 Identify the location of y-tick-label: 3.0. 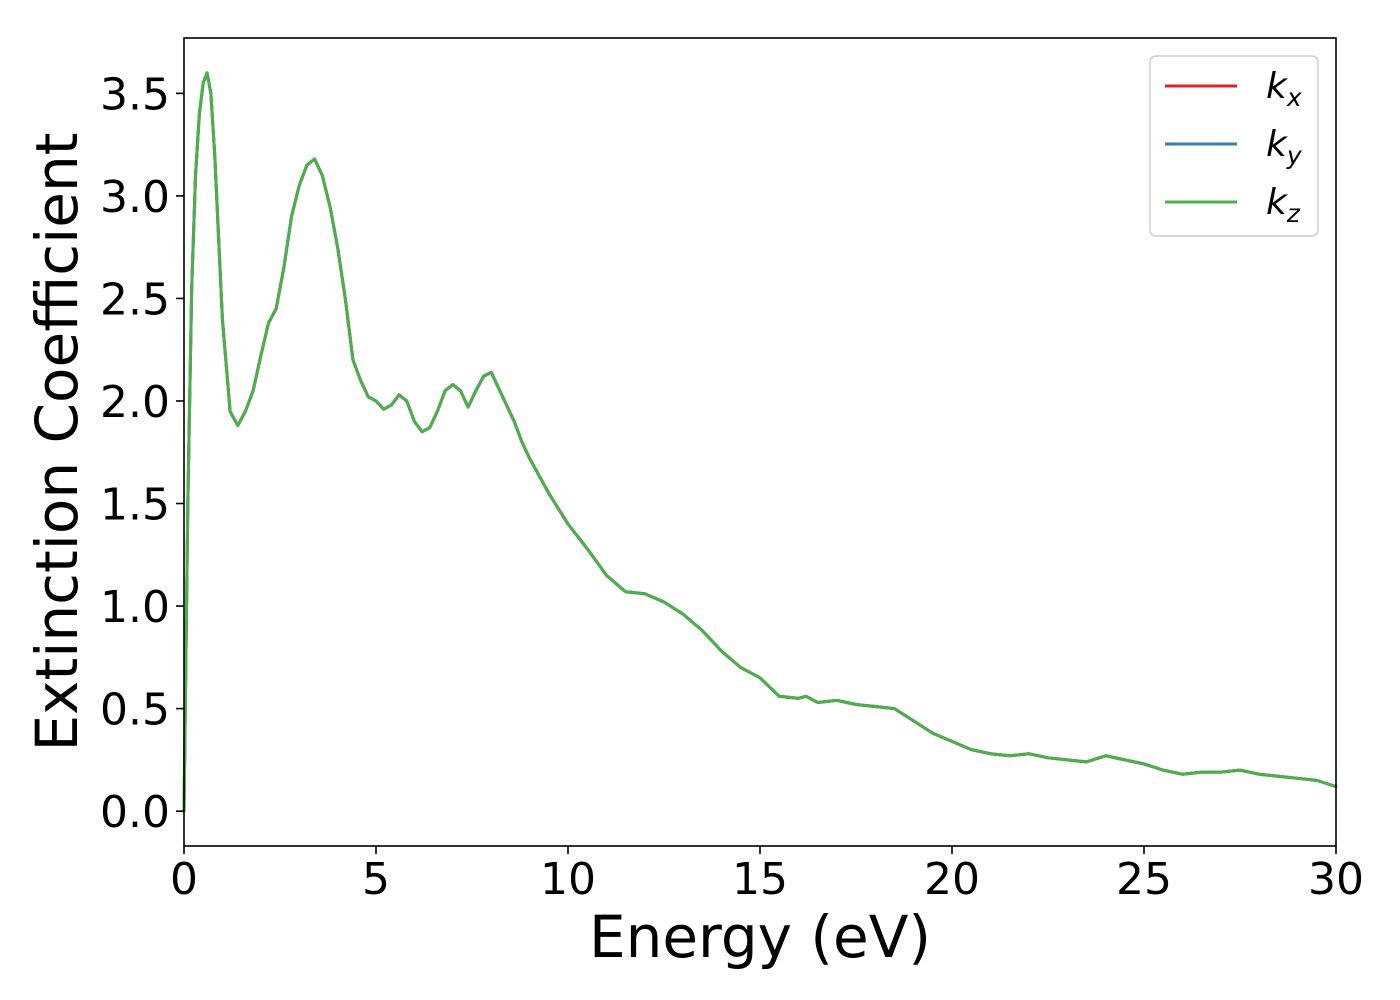
(135, 197).